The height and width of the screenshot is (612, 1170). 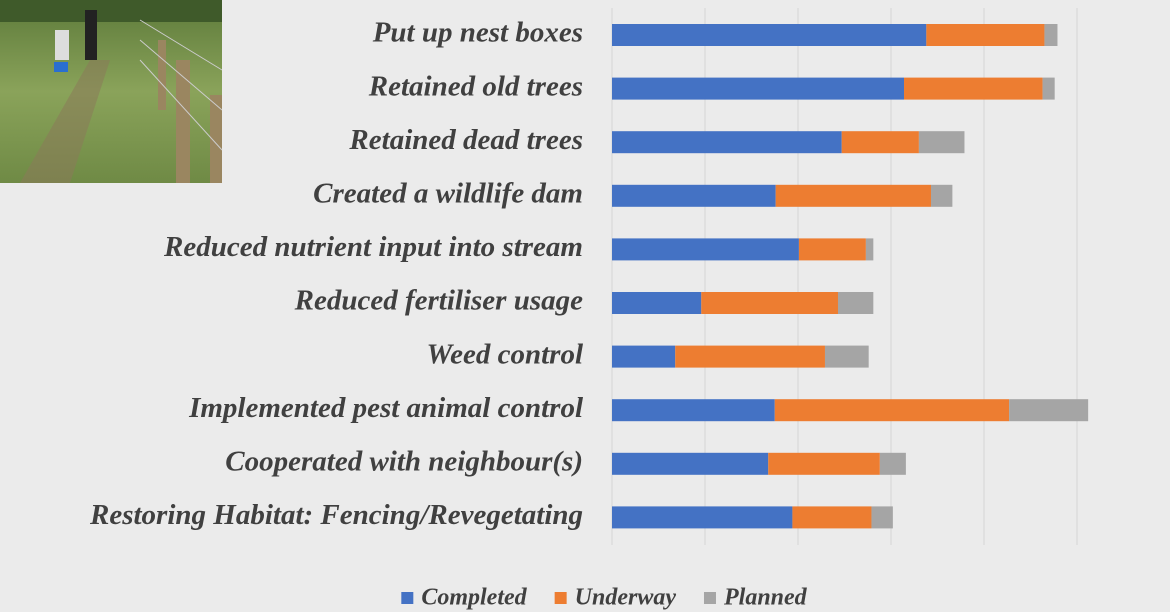 What do you see at coordinates (386, 408) in the screenshot?
I see `category-label: Implemented pest animal control` at bounding box center [386, 408].